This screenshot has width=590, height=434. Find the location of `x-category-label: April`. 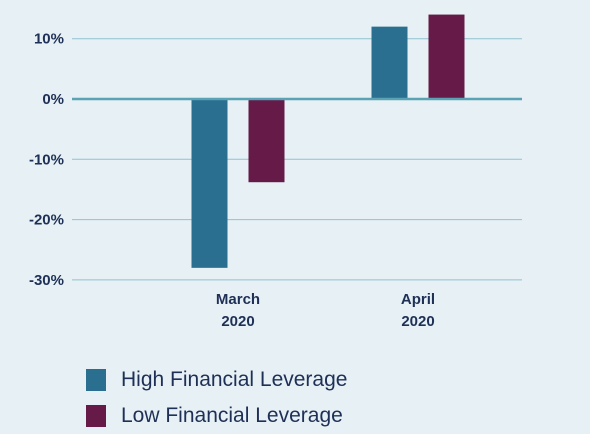

x-category-label: April is located at coordinates (418, 299).